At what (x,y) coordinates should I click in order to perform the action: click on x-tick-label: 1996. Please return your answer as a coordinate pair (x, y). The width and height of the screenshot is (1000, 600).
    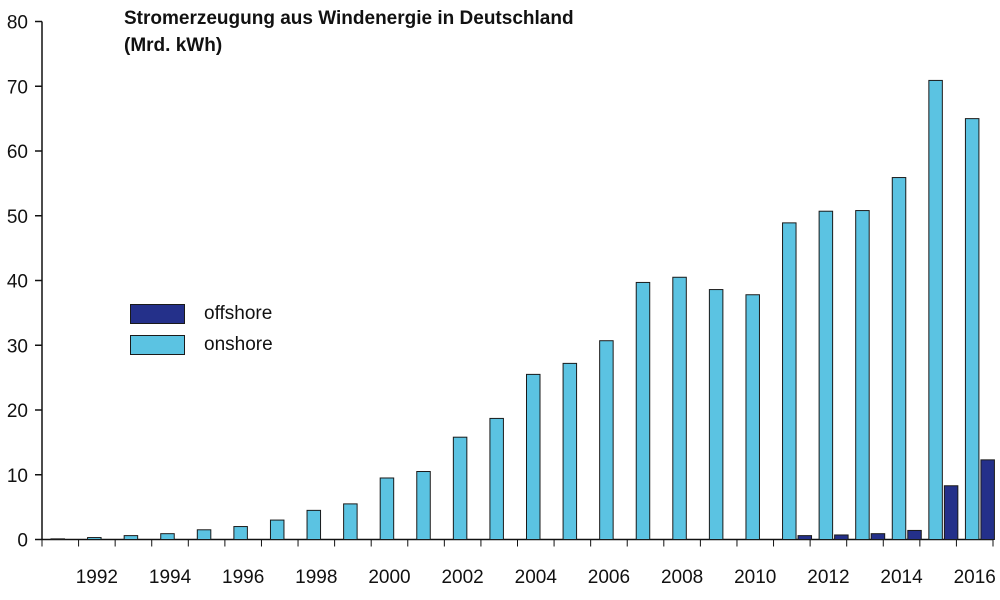
    Looking at the image, I should click on (243, 577).